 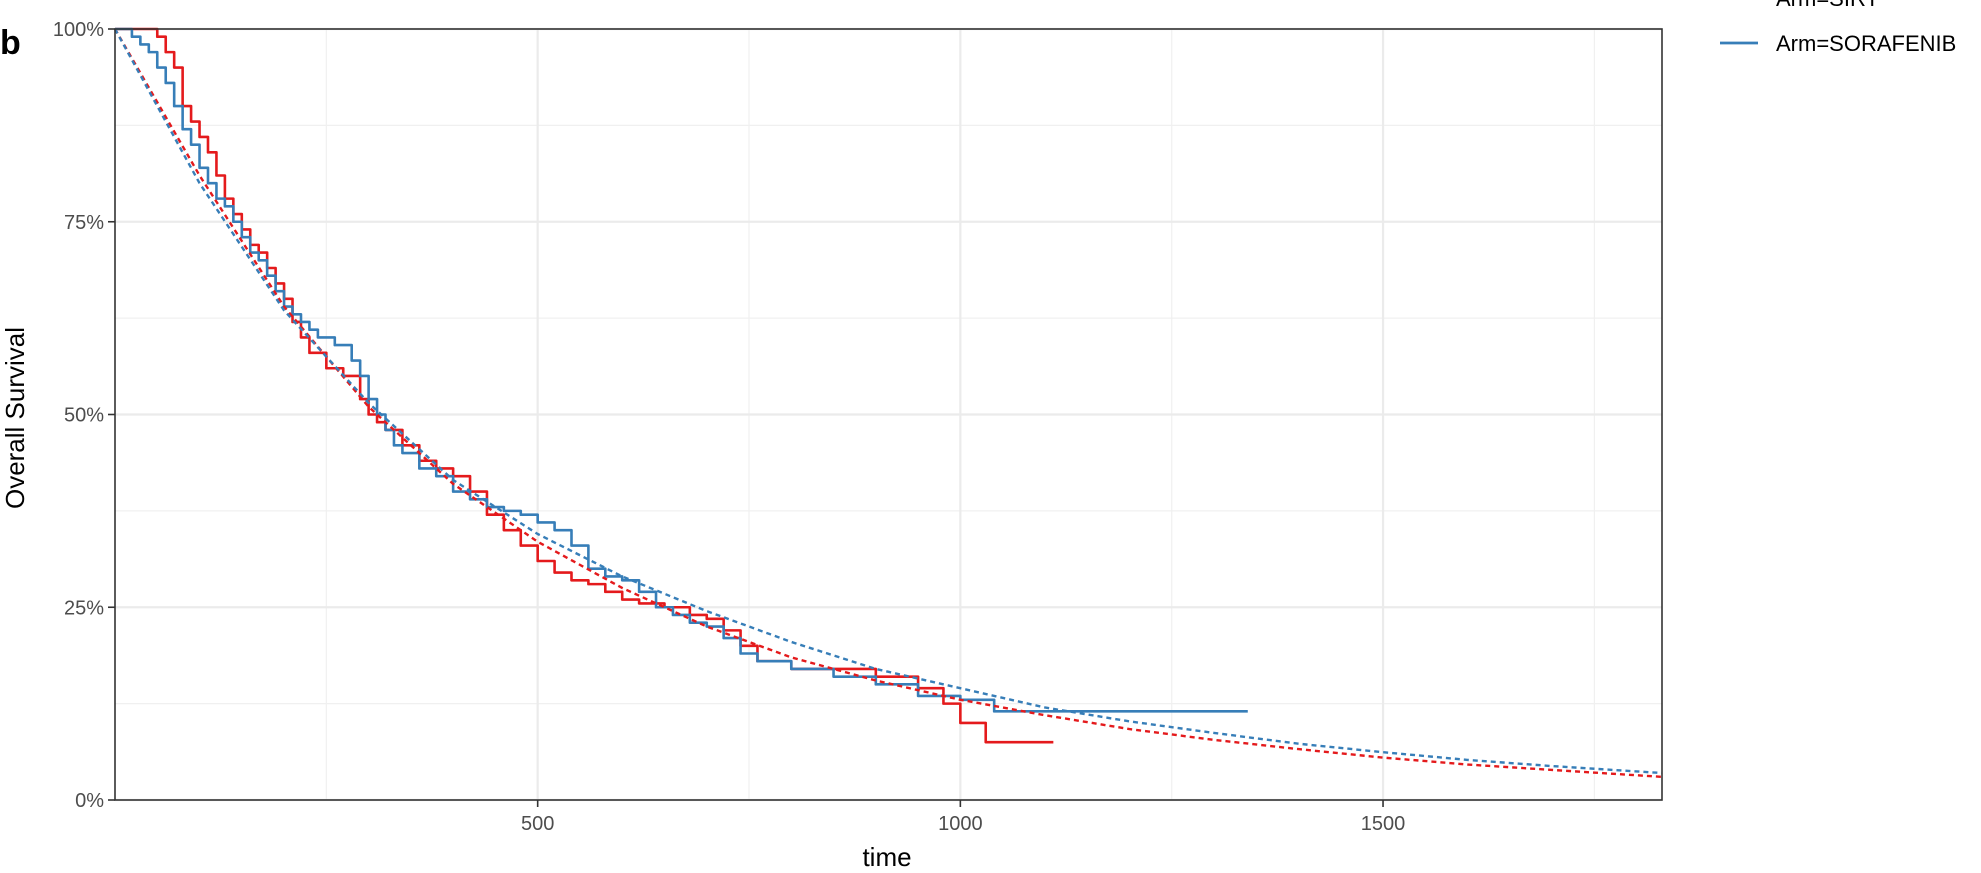 What do you see at coordinates (537, 824) in the screenshot?
I see `x-tick-label: 500` at bounding box center [537, 824].